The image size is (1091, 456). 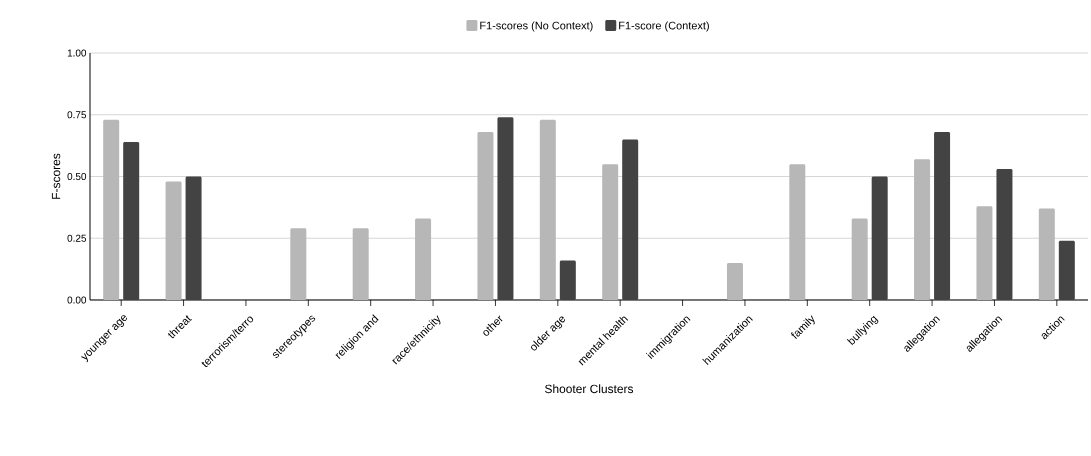 What do you see at coordinates (77, 53) in the screenshot?
I see `y-tick-label: 1.00` at bounding box center [77, 53].